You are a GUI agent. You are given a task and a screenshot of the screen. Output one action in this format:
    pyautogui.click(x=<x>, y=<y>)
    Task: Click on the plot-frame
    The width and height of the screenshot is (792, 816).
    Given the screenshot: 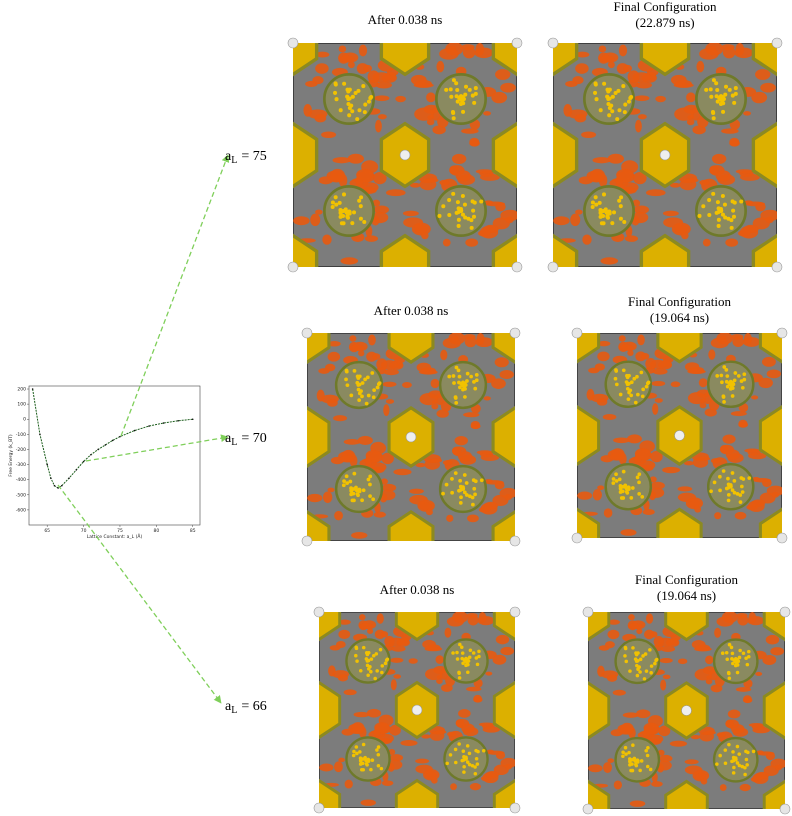 What is the action you would take?
    pyautogui.click(x=114, y=455)
    